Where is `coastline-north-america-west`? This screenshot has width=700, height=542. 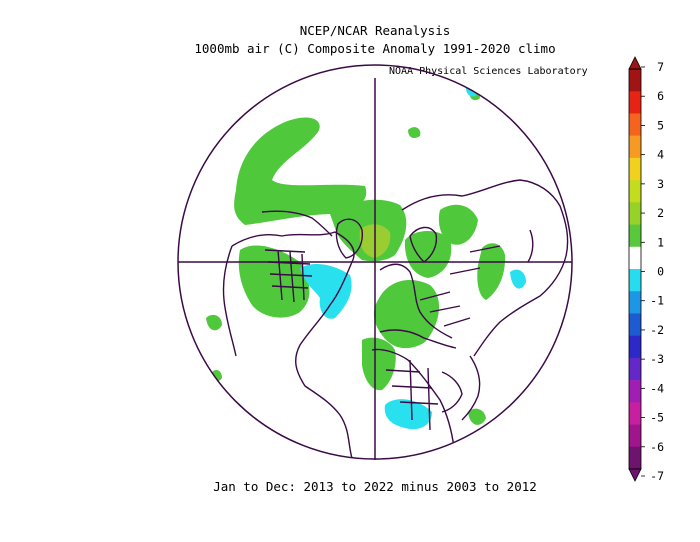
coastline-north-america-west is located at coordinates (229, 301).